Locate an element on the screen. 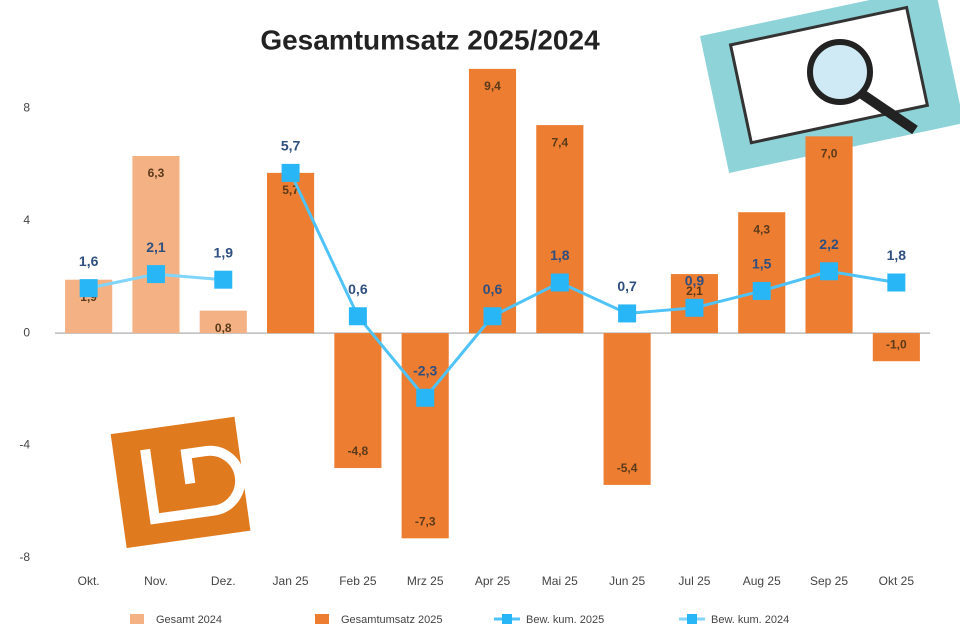 Image resolution: width=960 pixels, height=640 pixels. legend-label: Gesamt 2024 is located at coordinates (189, 620).